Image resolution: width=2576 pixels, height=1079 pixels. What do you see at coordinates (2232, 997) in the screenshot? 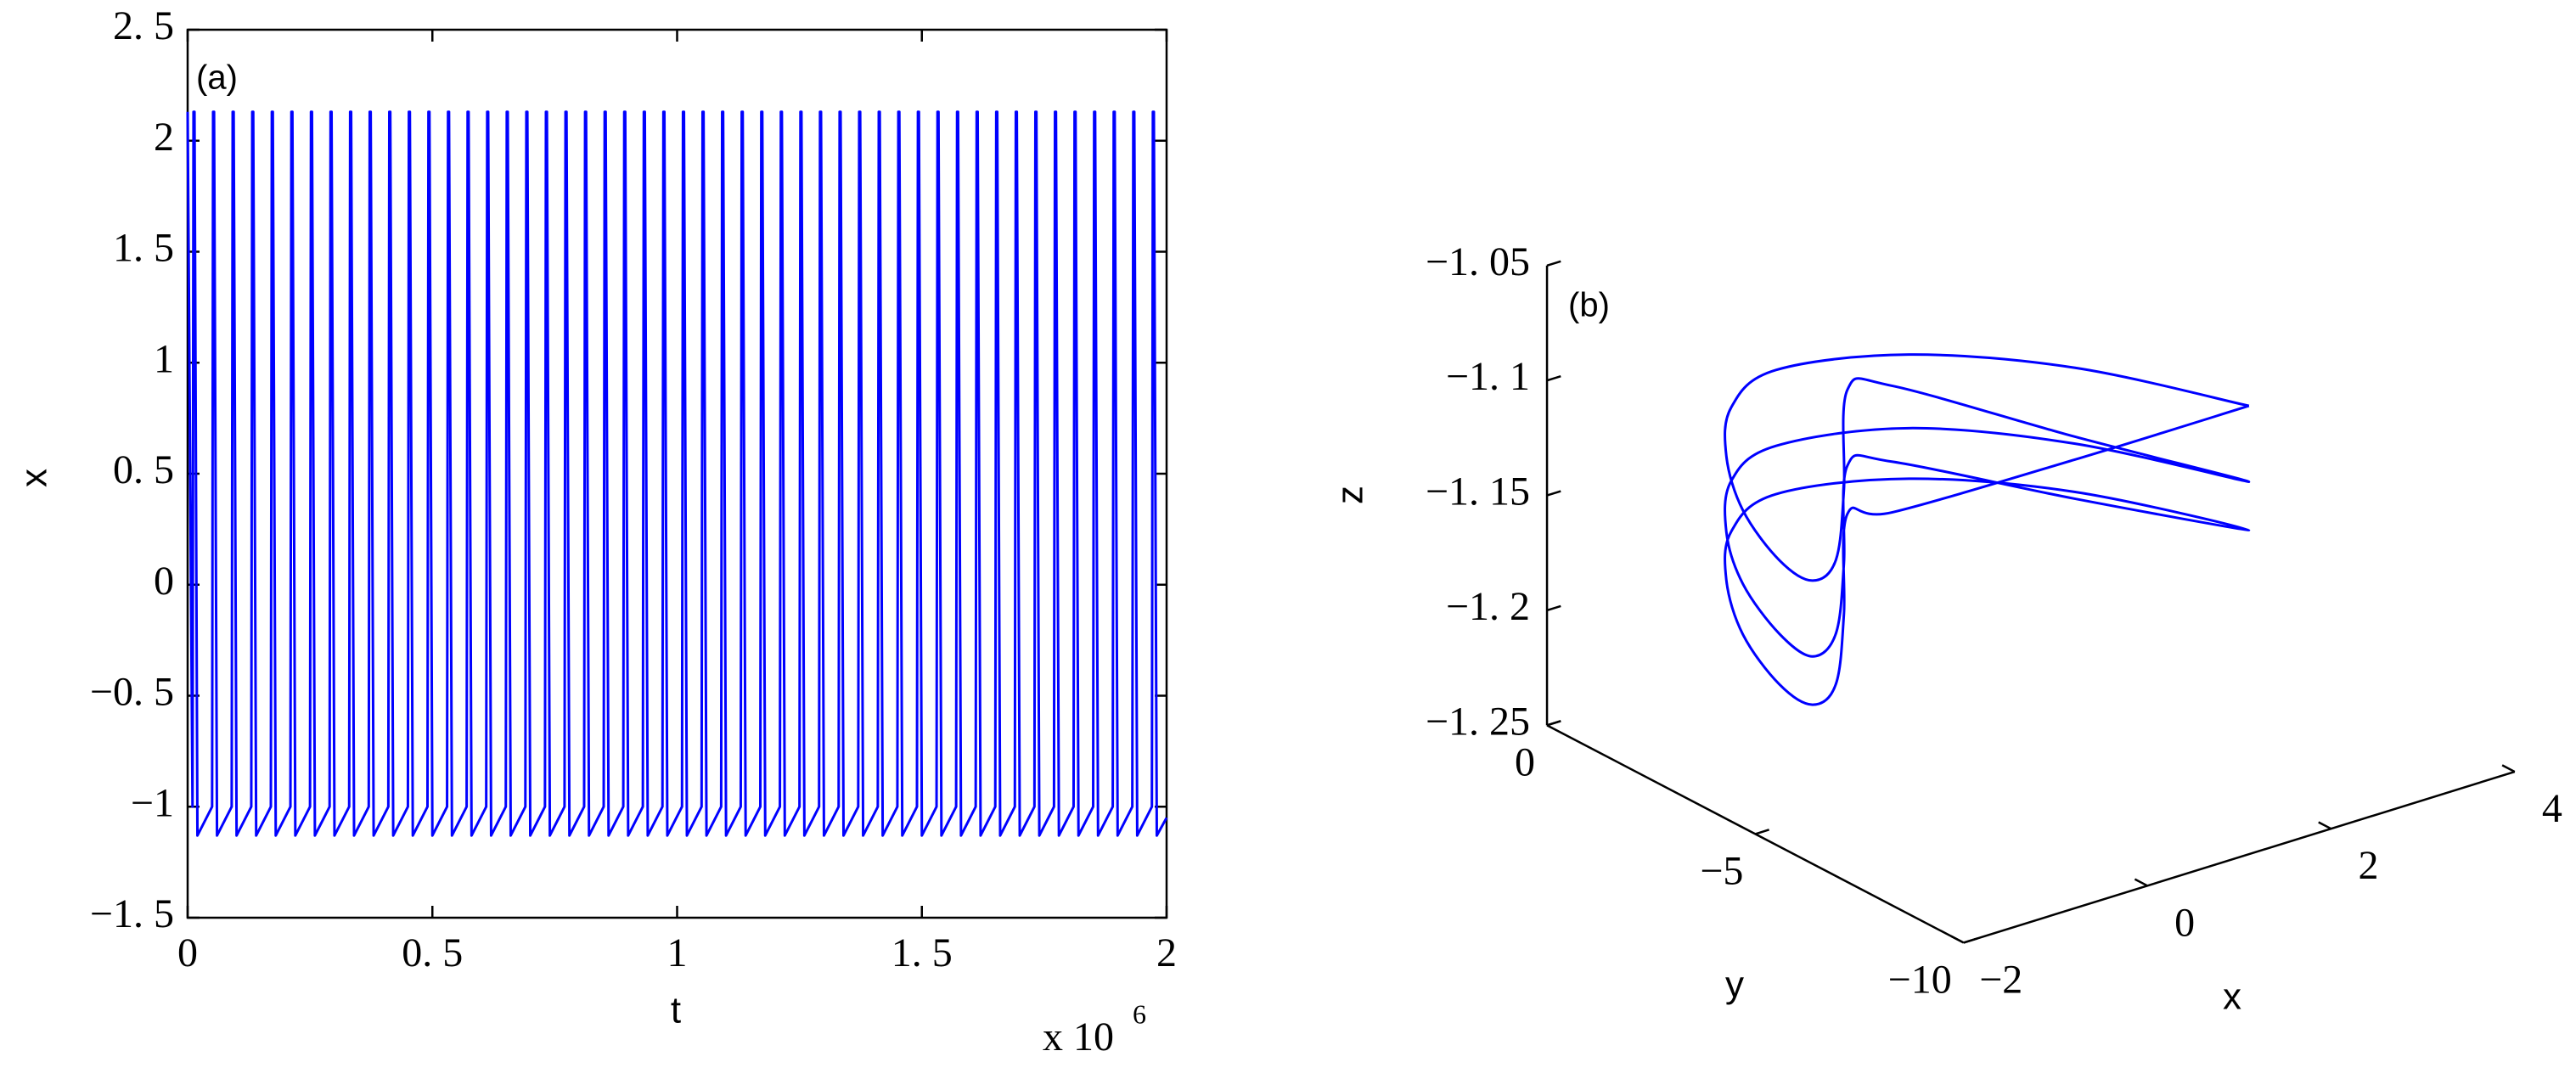
I see `x-axis-label: x` at bounding box center [2232, 997].